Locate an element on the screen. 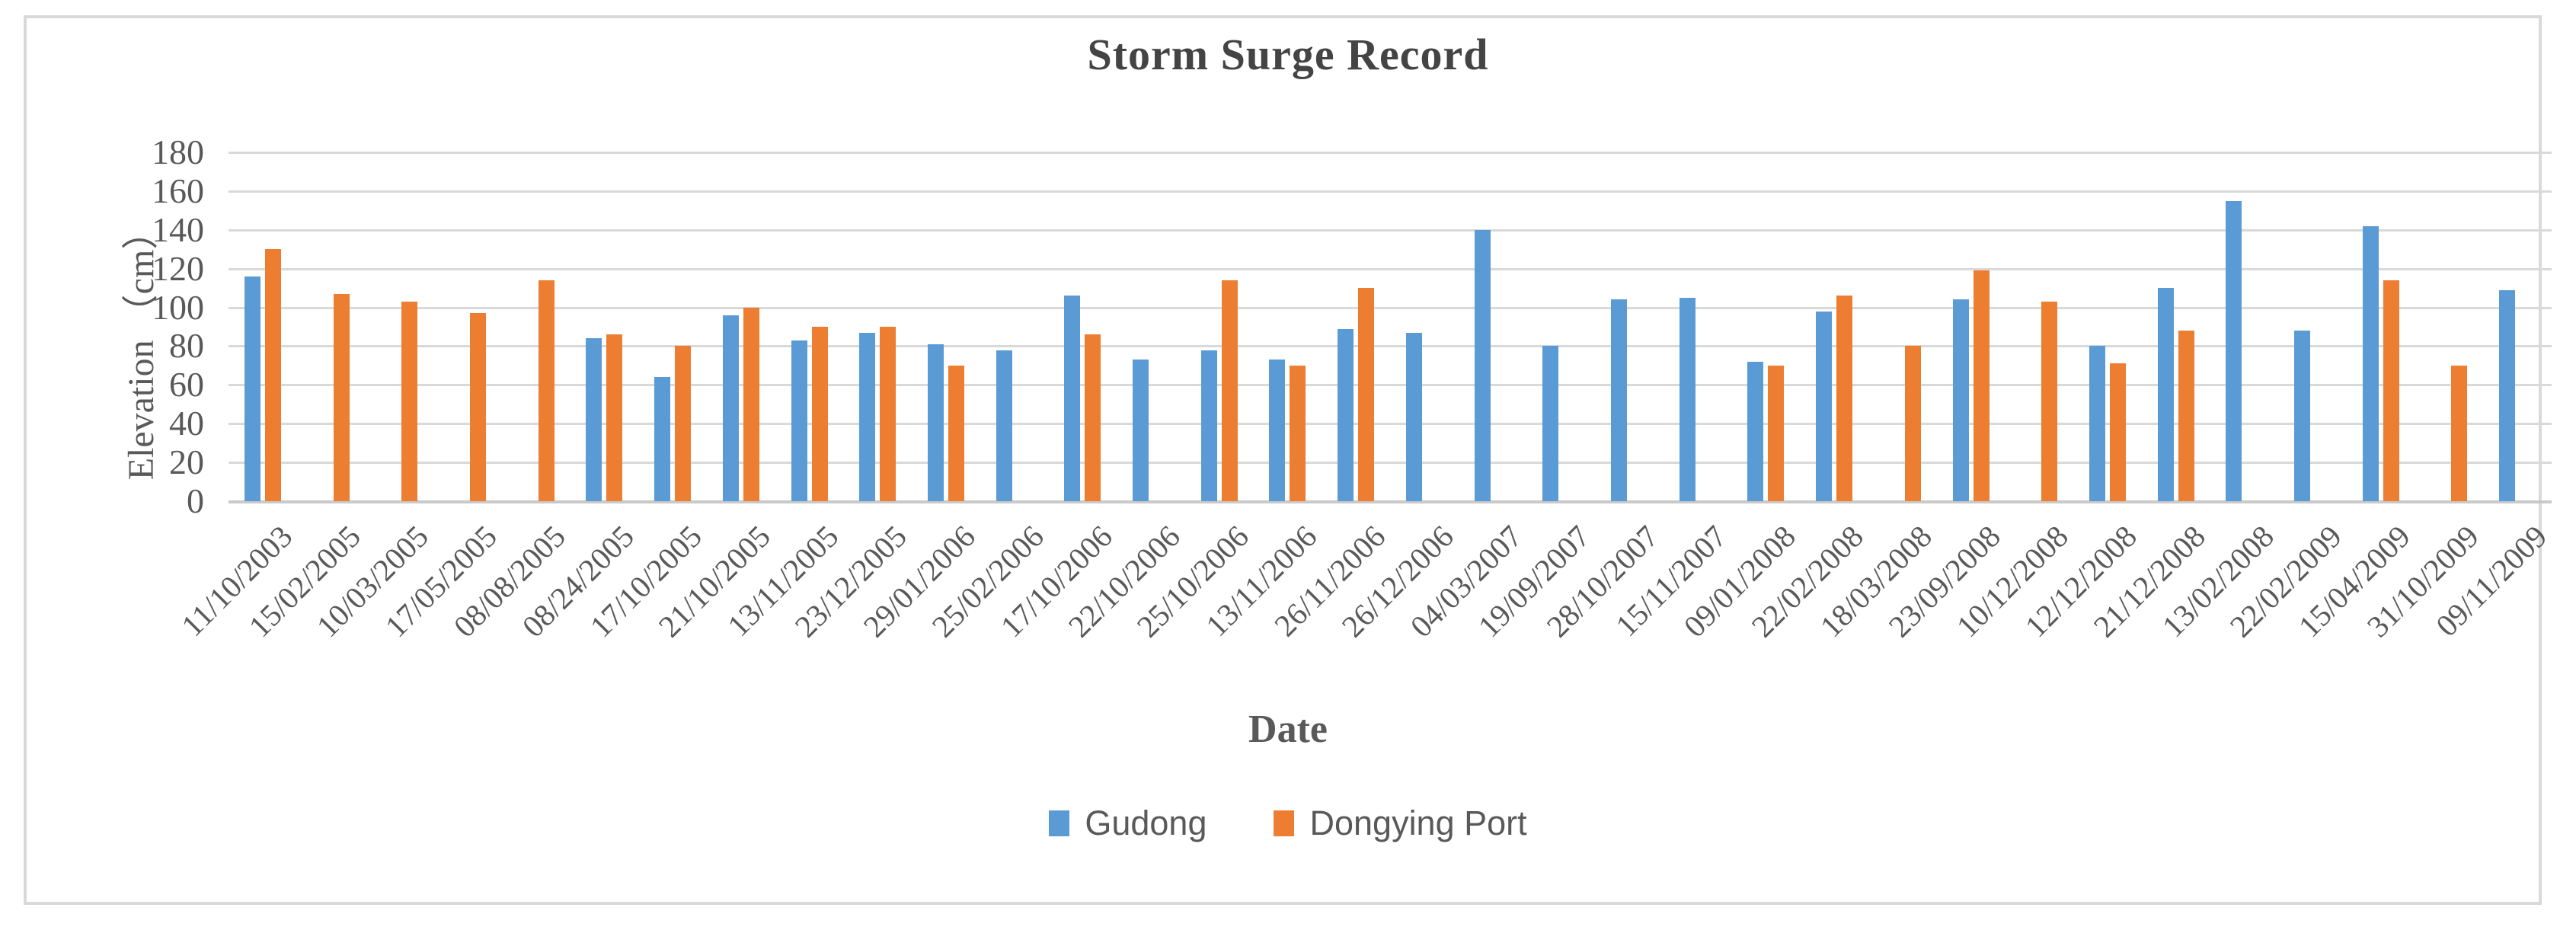 This screenshot has height=930, width=2576. x-axis-line is located at coordinates (1390, 502).